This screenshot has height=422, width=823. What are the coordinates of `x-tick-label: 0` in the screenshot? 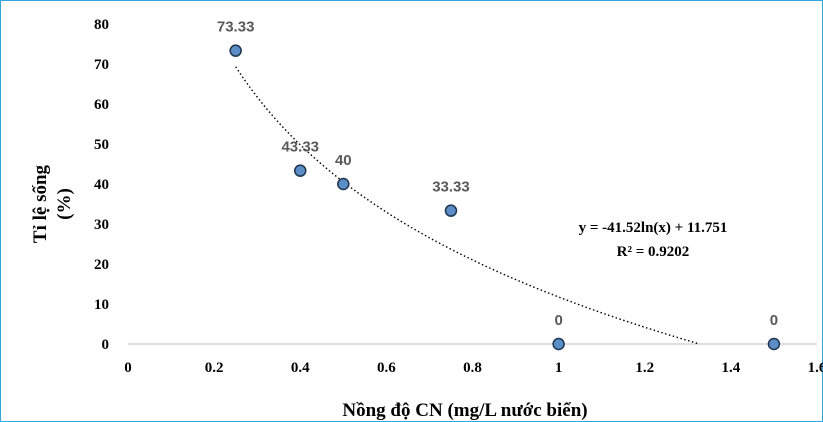 It's located at (128, 368).